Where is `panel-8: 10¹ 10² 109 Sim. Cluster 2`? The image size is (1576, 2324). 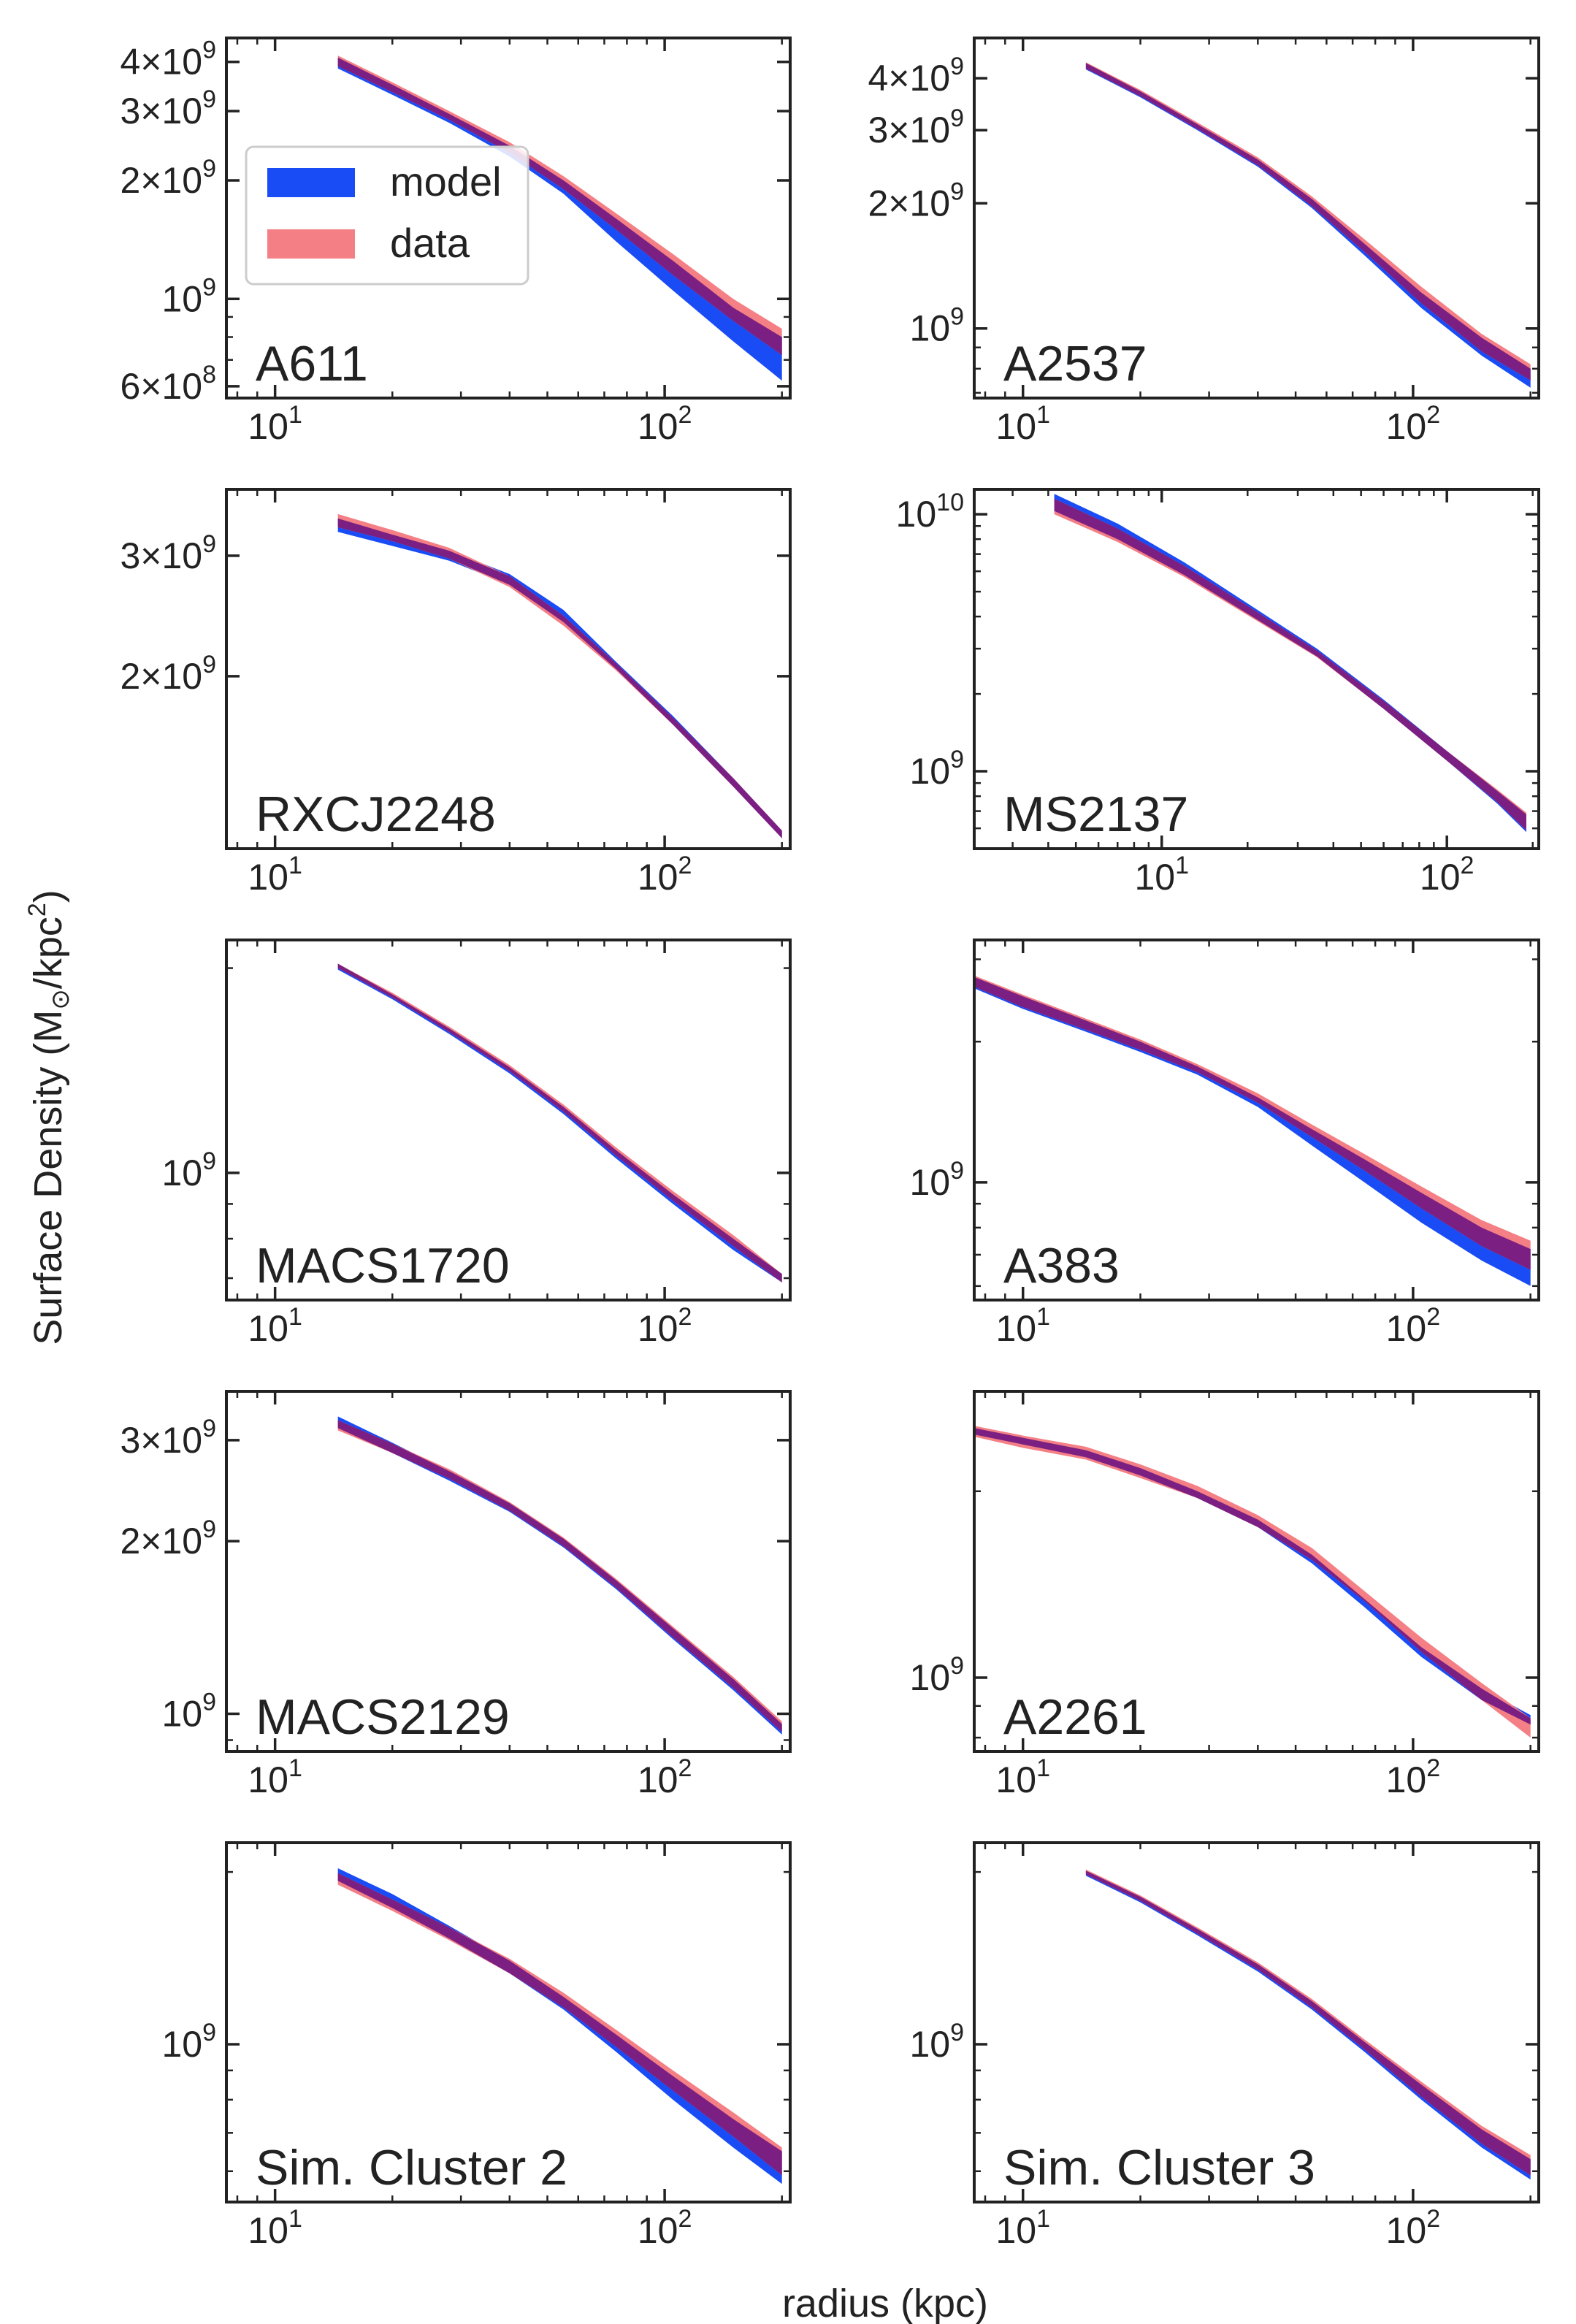 panel-8: 10¹ 10² 109 Sim. Cluster 2 is located at coordinates (477, 2046).